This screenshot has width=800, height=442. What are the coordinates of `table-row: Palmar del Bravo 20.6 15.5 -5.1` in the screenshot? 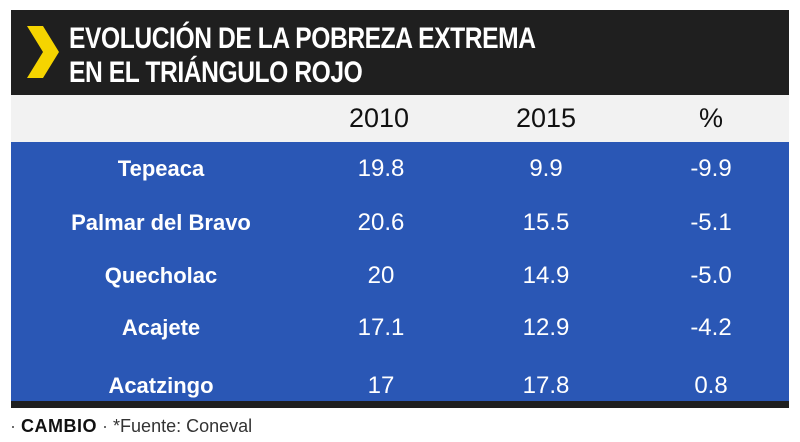 It's located at (400, 223).